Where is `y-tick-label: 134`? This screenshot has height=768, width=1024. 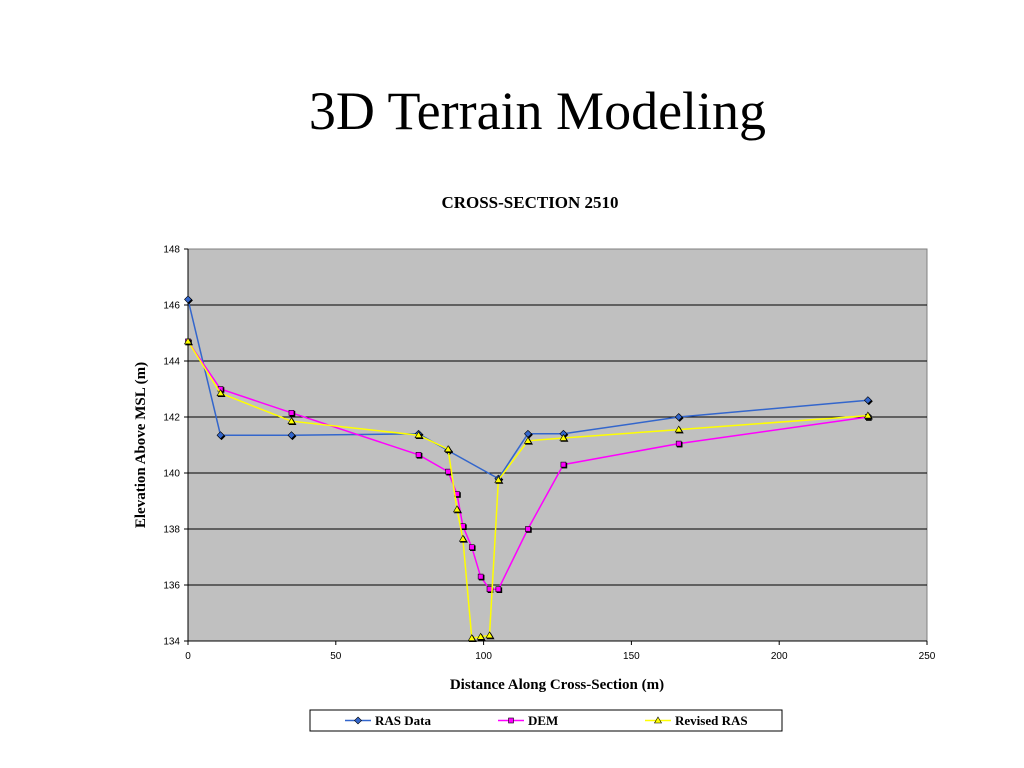
y-tick-label: 134 is located at coordinates (171, 642).